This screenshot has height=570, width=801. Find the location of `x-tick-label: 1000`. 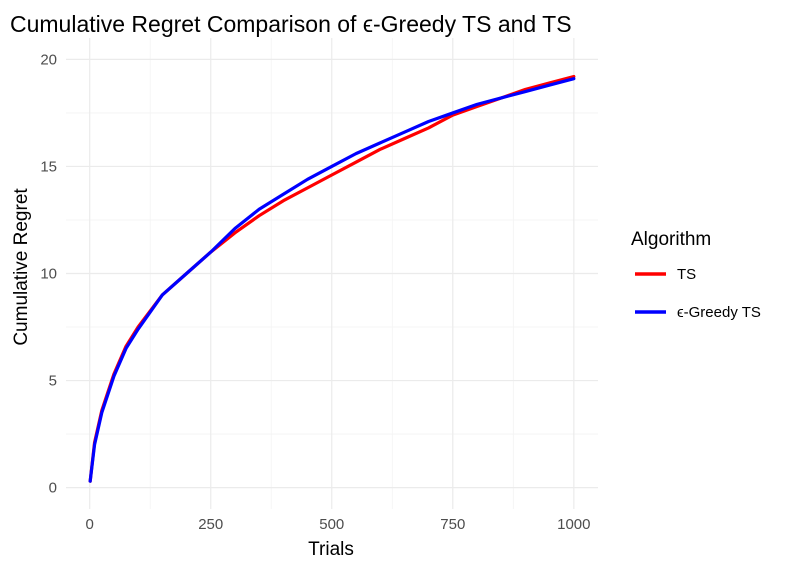

x-tick-label: 1000 is located at coordinates (573, 524).